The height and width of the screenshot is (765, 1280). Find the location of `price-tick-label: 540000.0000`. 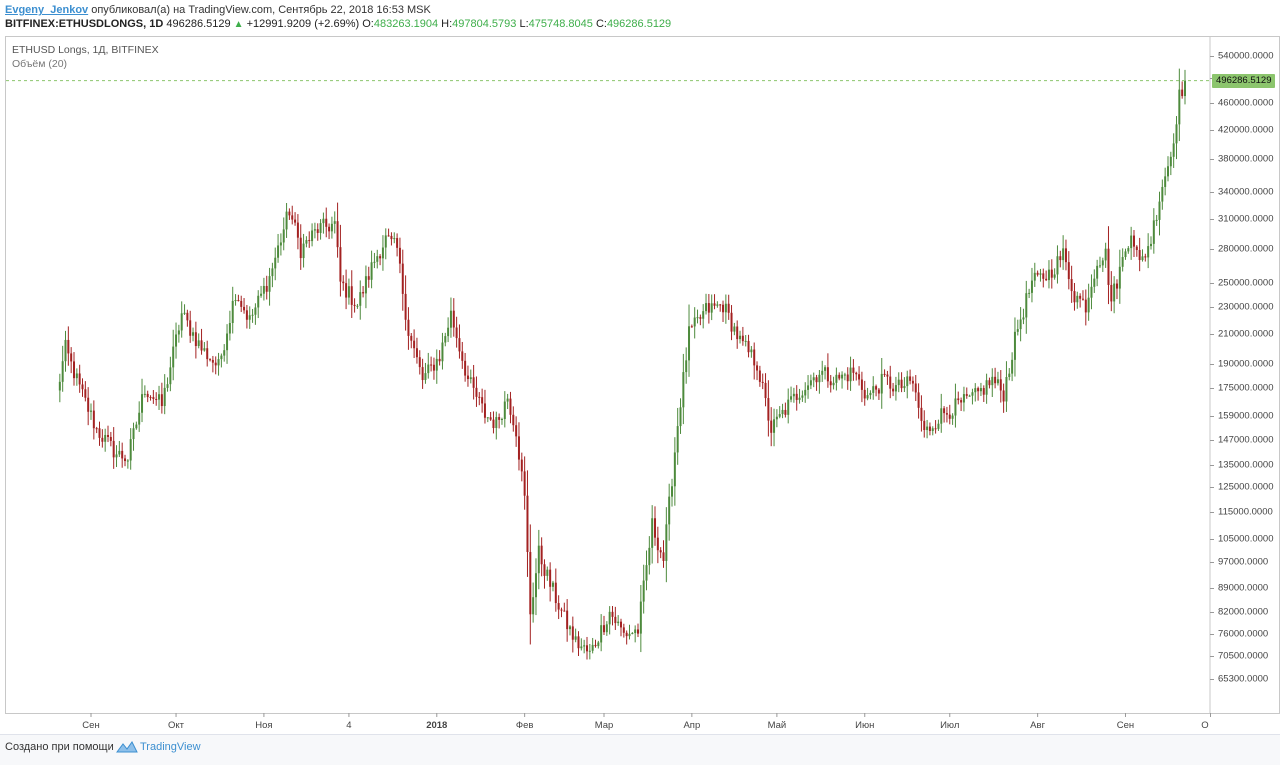

price-tick-label: 540000.0000 is located at coordinates (1246, 56).